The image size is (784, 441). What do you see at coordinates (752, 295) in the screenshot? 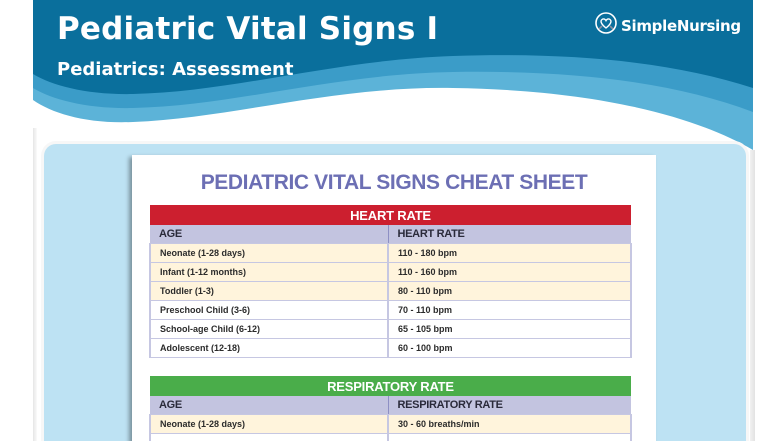
I see `slide-right-shadow` at bounding box center [752, 295].